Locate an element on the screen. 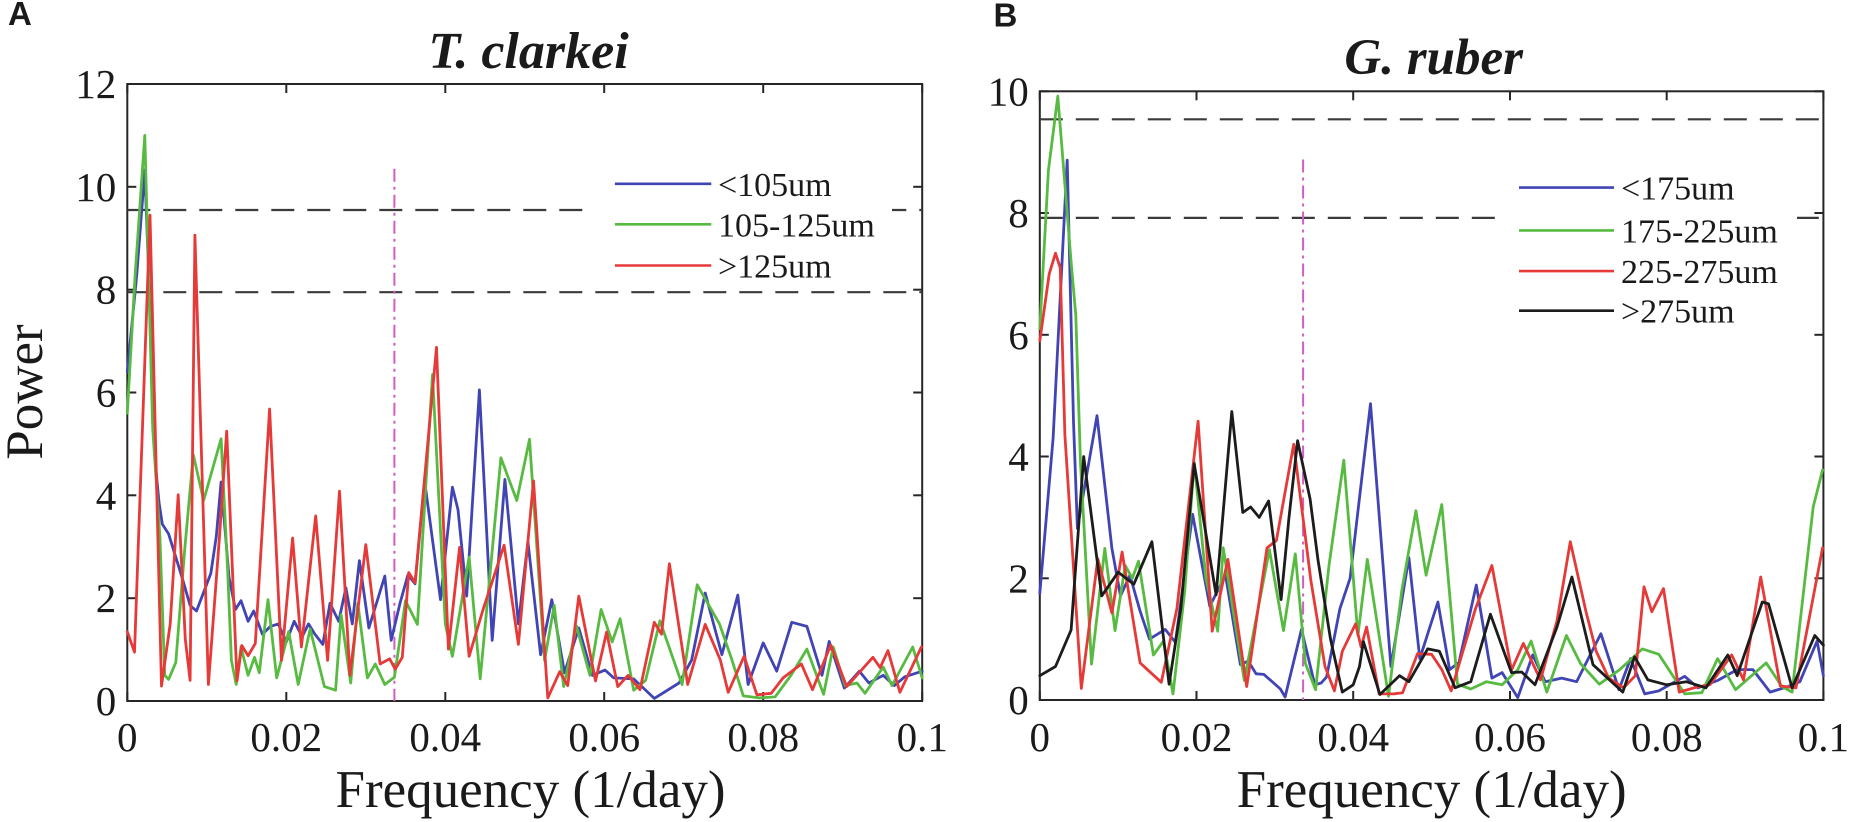 The image size is (1851, 822). svg-text: A is located at coordinates (20, 16).